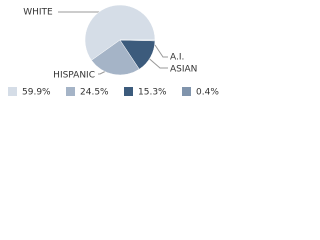 The image size is (320, 240). What do you see at coordinates (36, 93) in the screenshot?
I see `legend-label: 59.9%` at bounding box center [36, 93].